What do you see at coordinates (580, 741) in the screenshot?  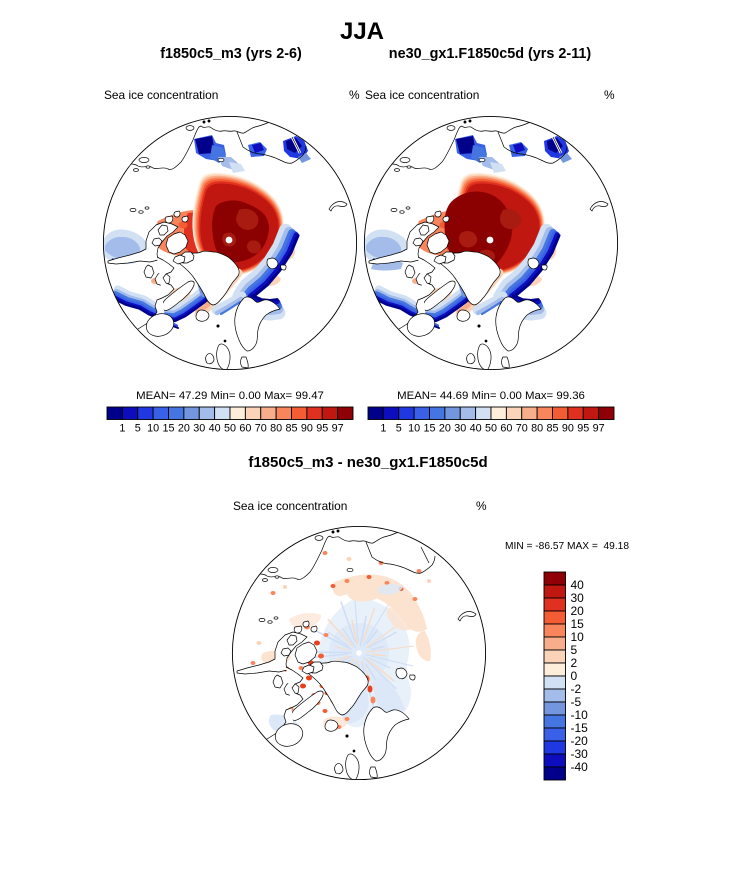 I see `svg-text: -20` at bounding box center [580, 741].